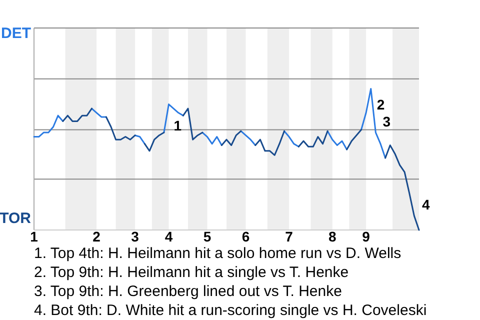  Describe the element at coordinates (380, 104) in the screenshot. I see `annotation: 2` at that location.